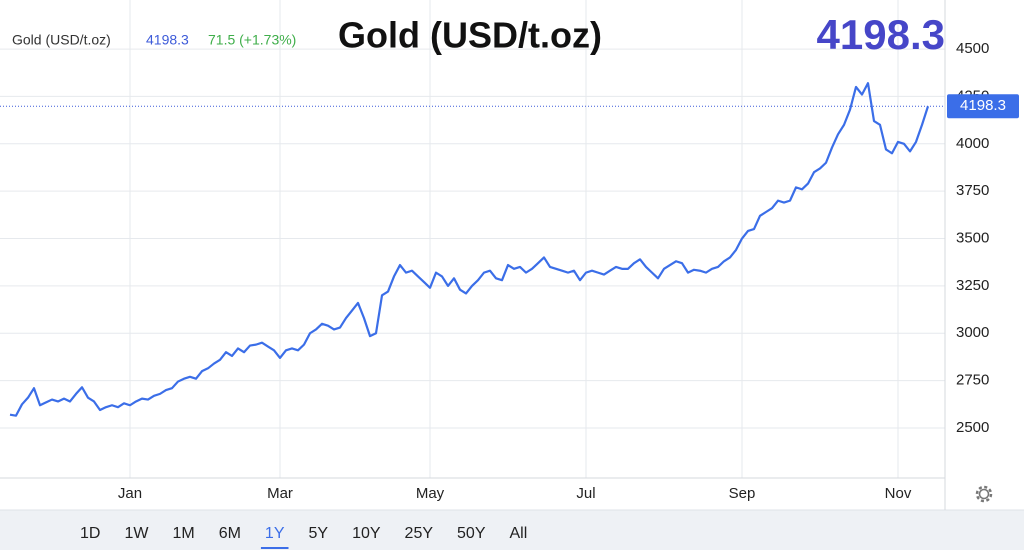 The image size is (1024, 550). I want to click on y-tick-label: 3500, so click(972, 237).